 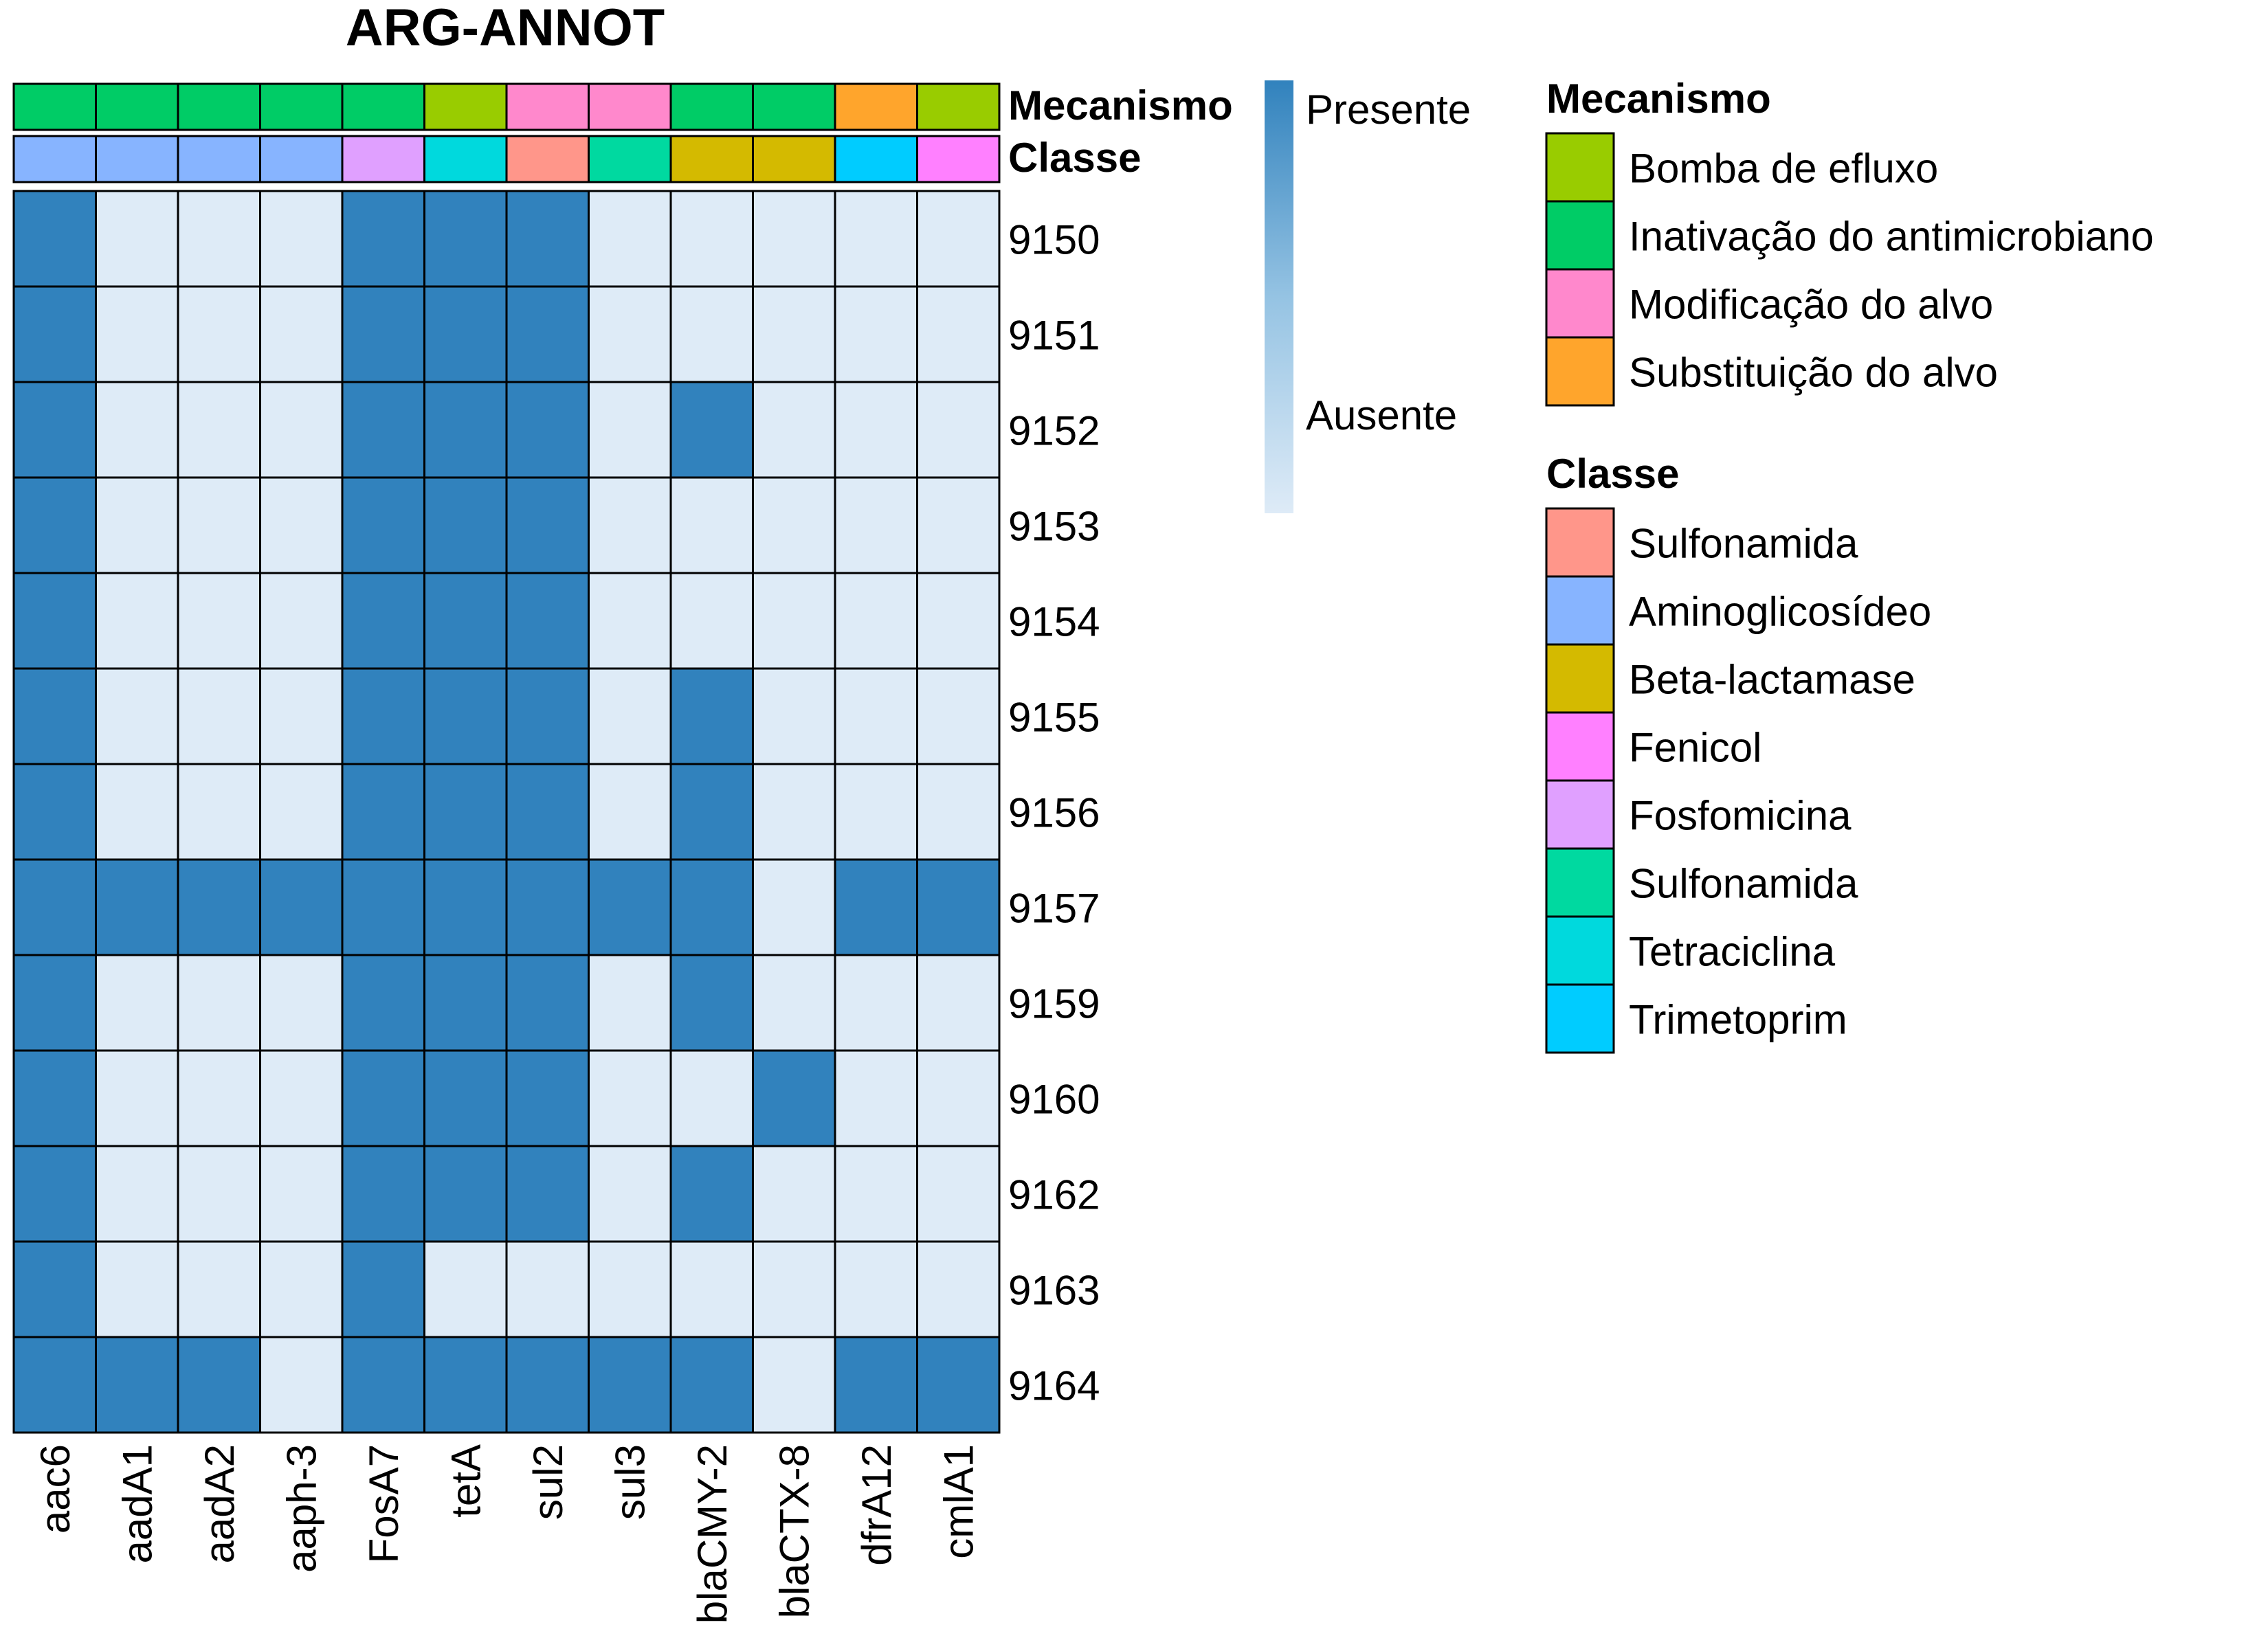 I want to click on class-annotation-bar, so click(x=507, y=159).